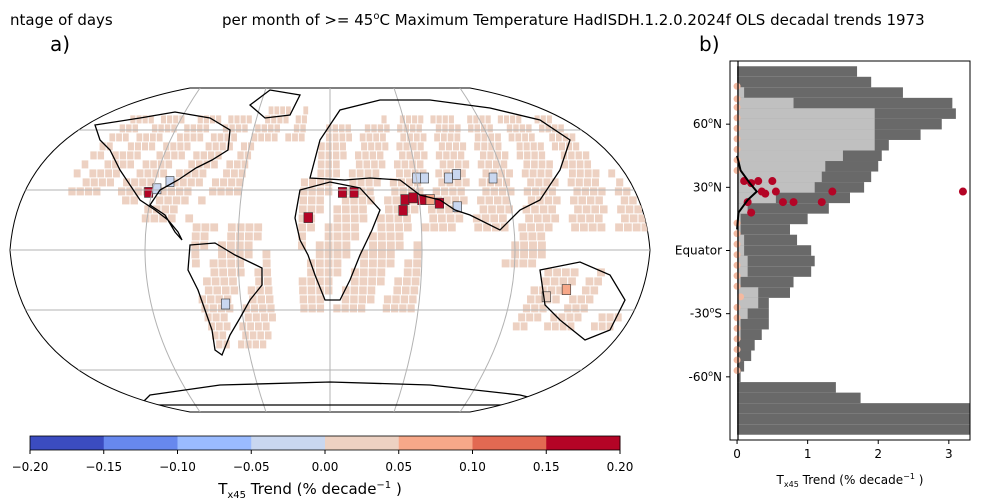 This screenshot has width=1000, height=500. Describe the element at coordinates (61, 20) in the screenshot. I see `figure-title-left: ntage of days` at that location.